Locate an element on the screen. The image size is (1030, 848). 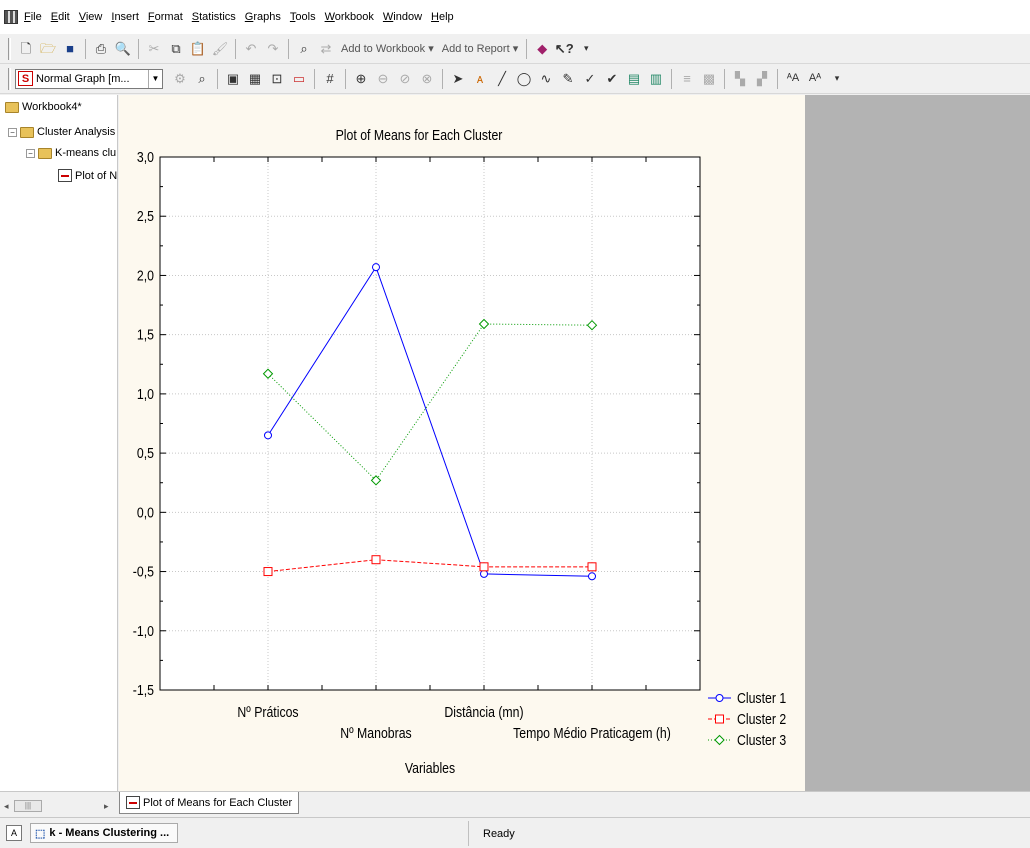
menu-statistics: Statistics is located at coordinates (213, 17).